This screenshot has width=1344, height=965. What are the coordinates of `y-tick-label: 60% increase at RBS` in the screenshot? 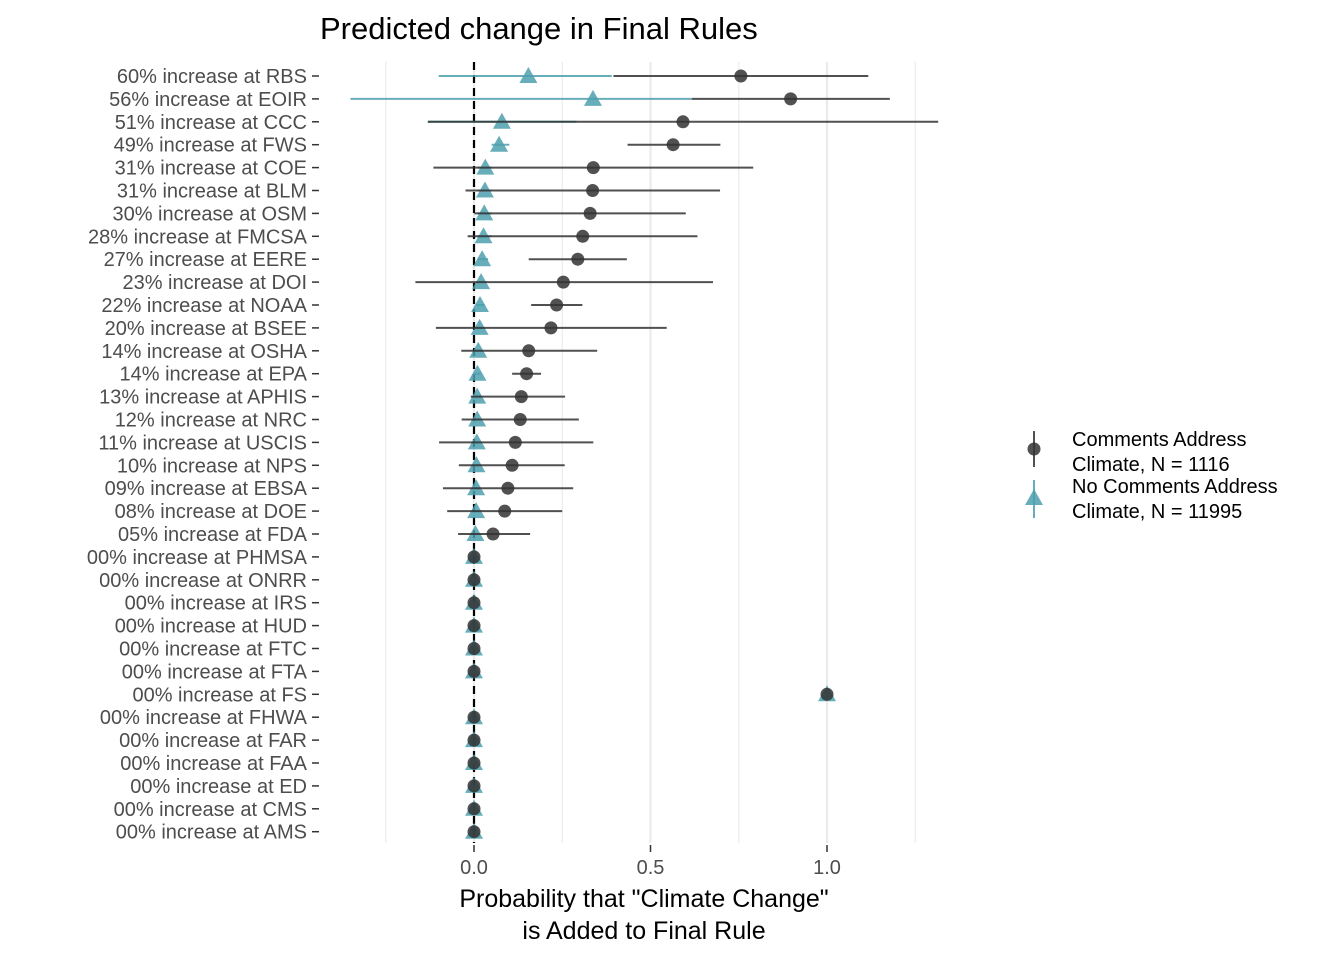 It's located at (212, 77).